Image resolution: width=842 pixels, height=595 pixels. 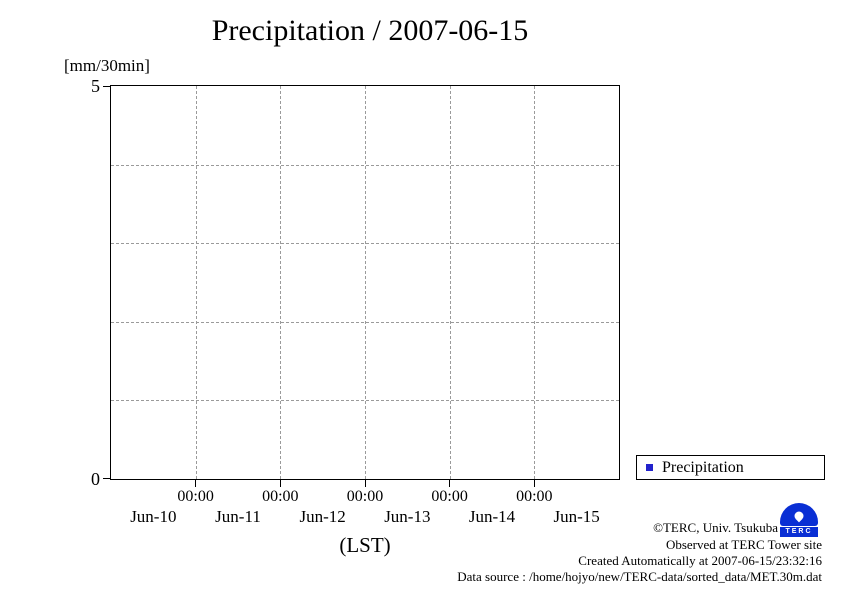 What do you see at coordinates (238, 516) in the screenshot?
I see `x-date-label: Jun-11` at bounding box center [238, 516].